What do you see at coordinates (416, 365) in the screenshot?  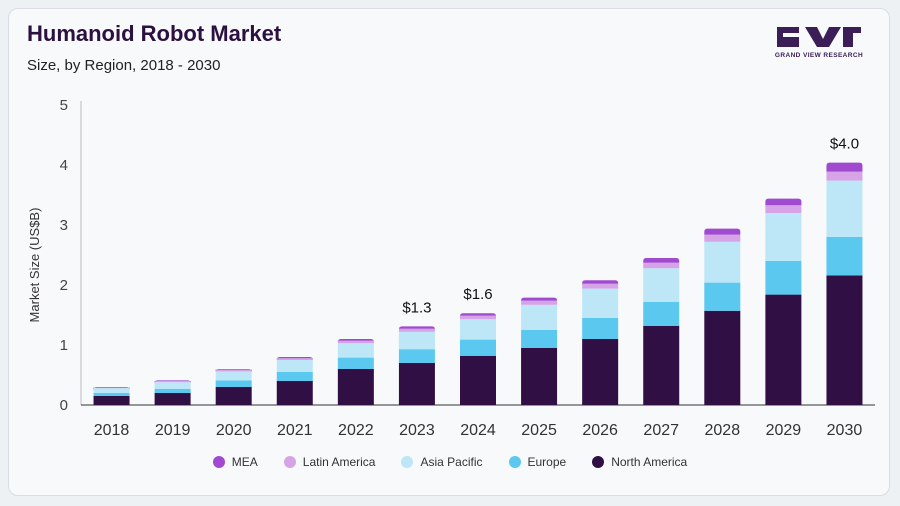 I see `bar-stack-2023` at bounding box center [416, 365].